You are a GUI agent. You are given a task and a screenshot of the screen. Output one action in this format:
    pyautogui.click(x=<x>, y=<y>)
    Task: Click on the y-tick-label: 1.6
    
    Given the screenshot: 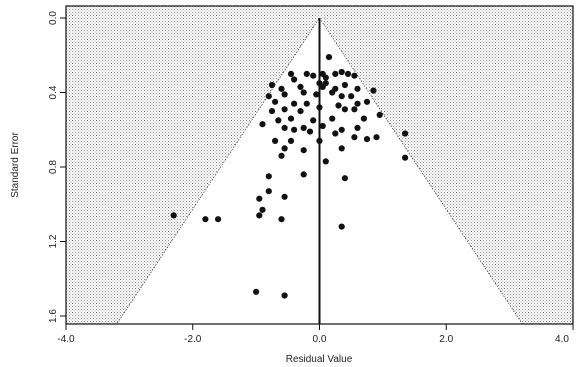 What is the action you would take?
    pyautogui.click(x=53, y=316)
    